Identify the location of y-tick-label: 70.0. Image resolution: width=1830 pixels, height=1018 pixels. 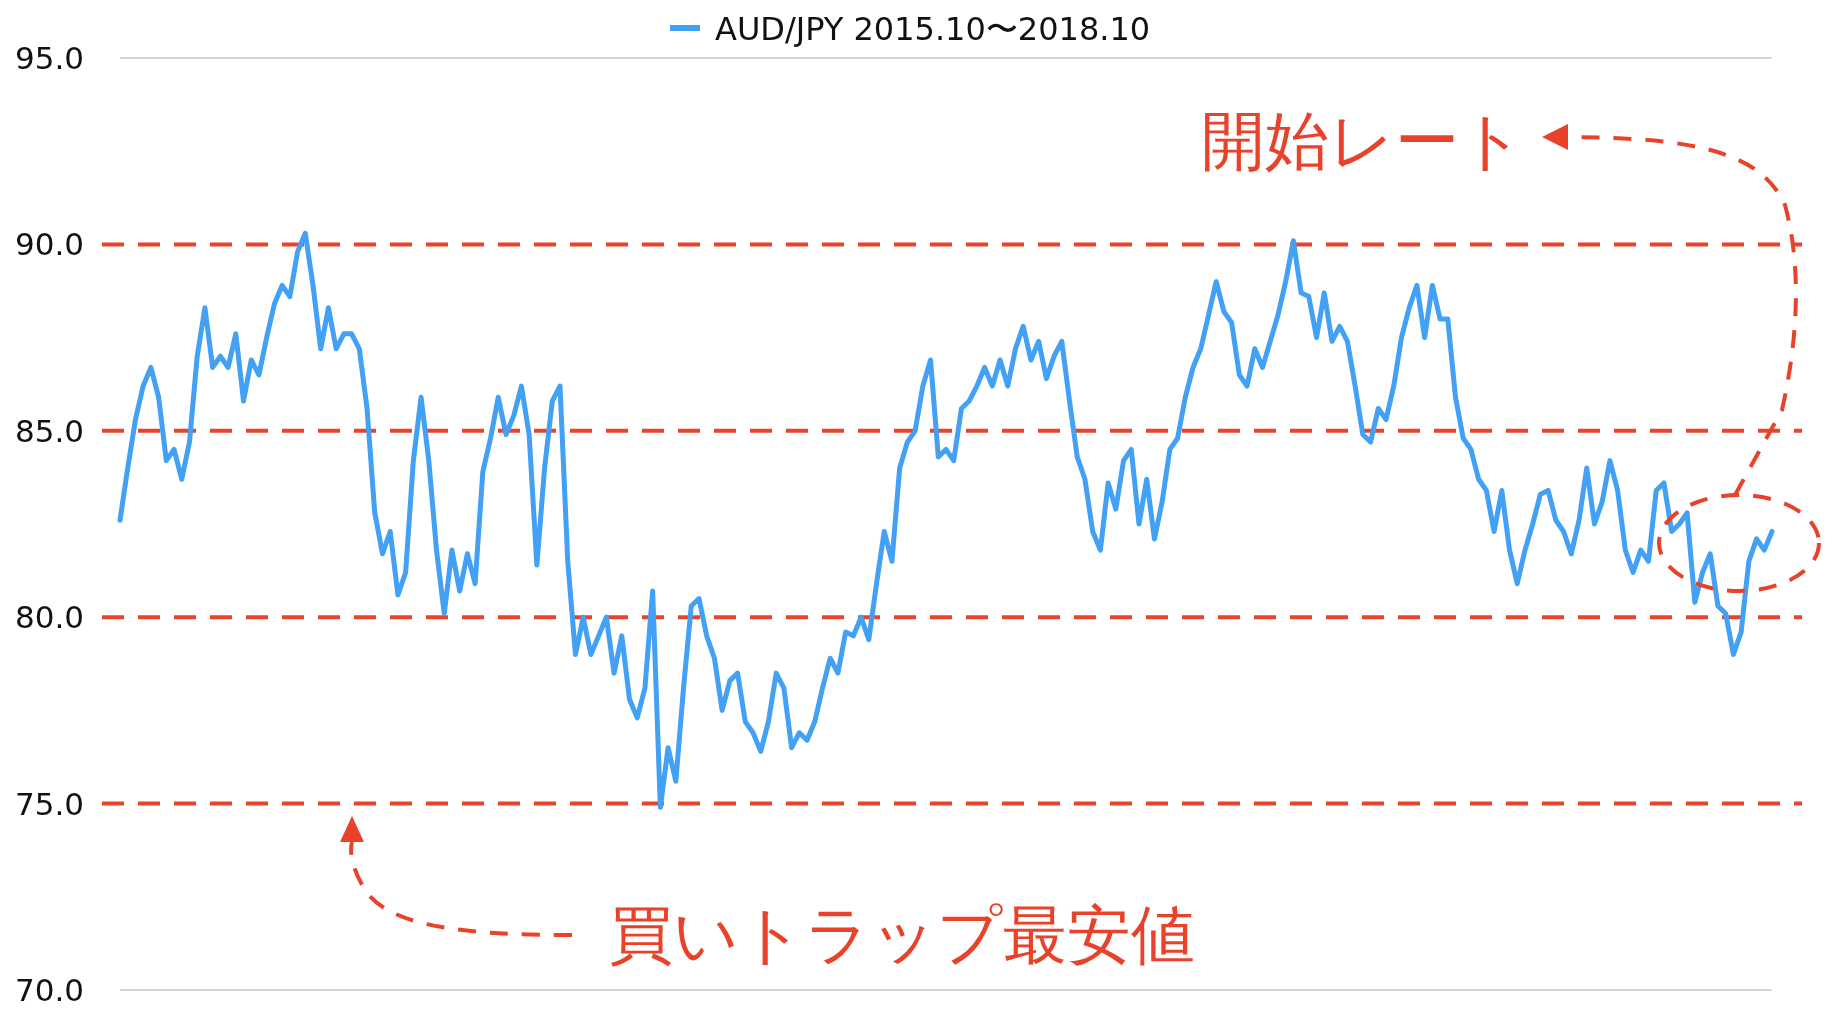
(50, 990).